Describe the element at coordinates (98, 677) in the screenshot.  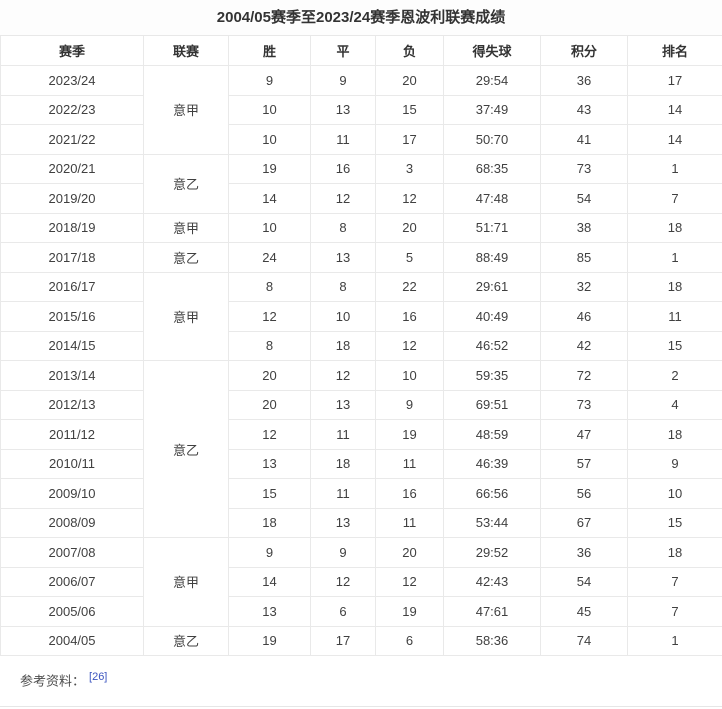
I see `reference-link: [26]` at that location.